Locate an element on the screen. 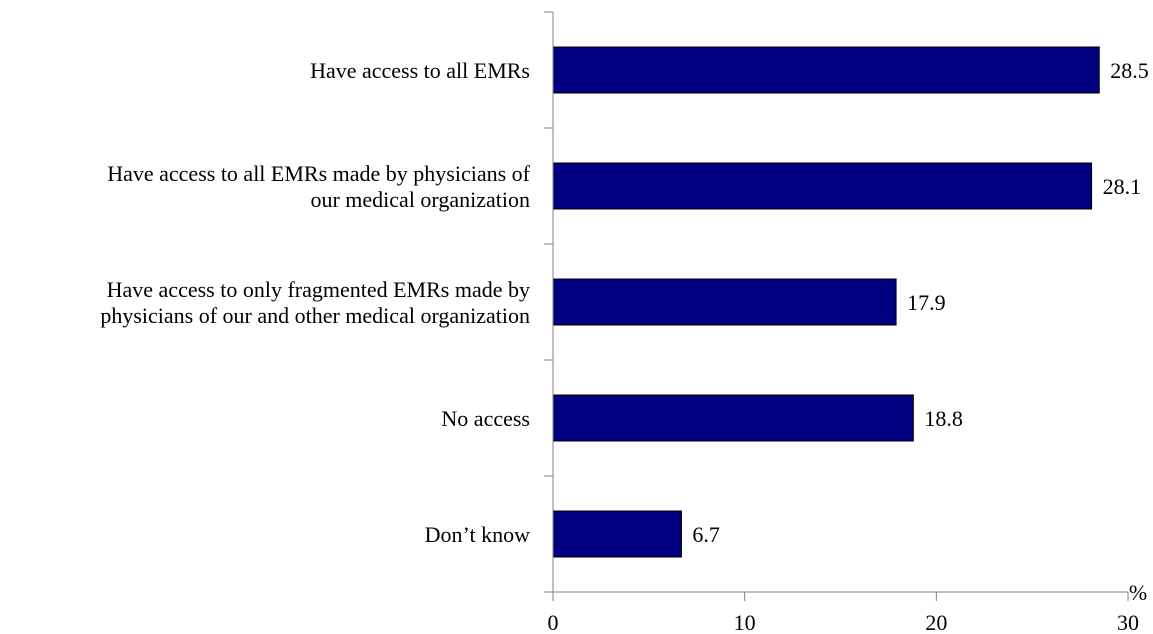  category-label-line: our medical organization is located at coordinates (420, 199).